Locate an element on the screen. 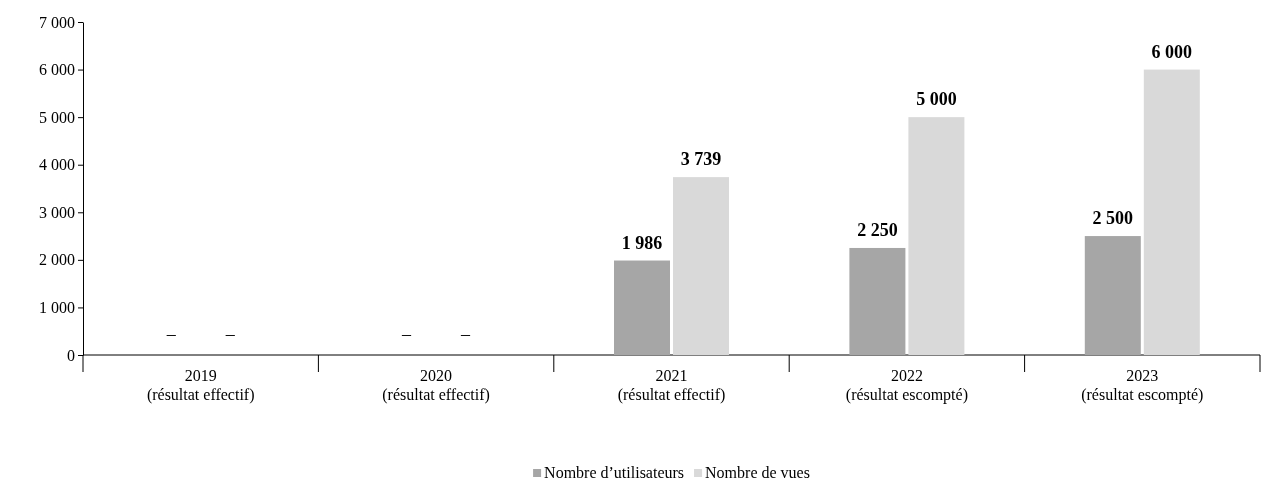 This screenshot has height=486, width=1268. data-label: 3 739 is located at coordinates (701, 159).